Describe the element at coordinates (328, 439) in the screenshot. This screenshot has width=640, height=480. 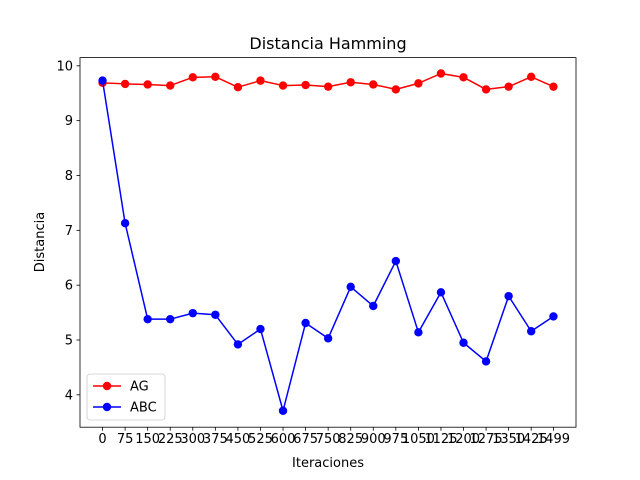
I see `x-tick-label: 750` at that location.